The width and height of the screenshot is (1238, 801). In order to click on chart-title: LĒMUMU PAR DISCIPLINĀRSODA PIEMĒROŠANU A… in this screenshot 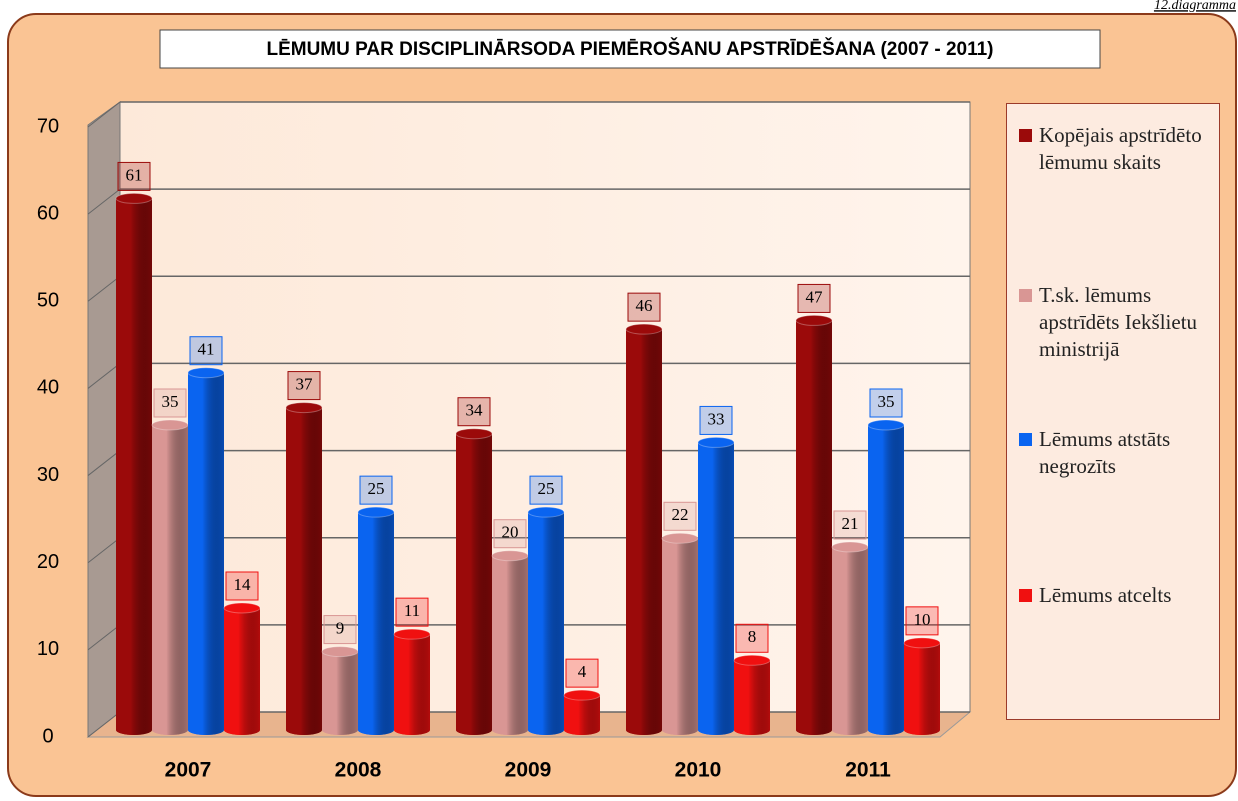, I will do `click(629, 49)`.